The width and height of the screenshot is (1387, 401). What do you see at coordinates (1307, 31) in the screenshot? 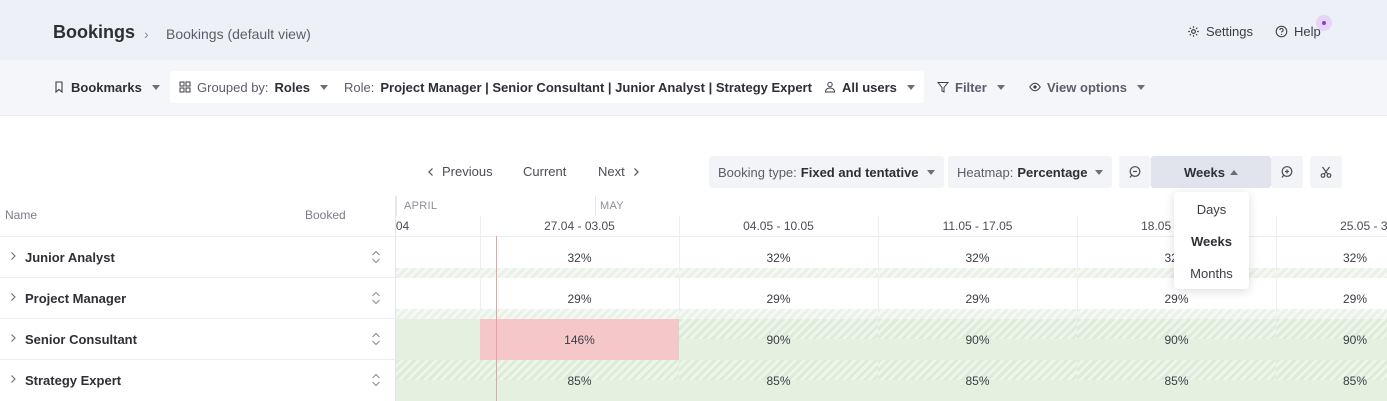
I see `help-label: Help` at bounding box center [1307, 31].